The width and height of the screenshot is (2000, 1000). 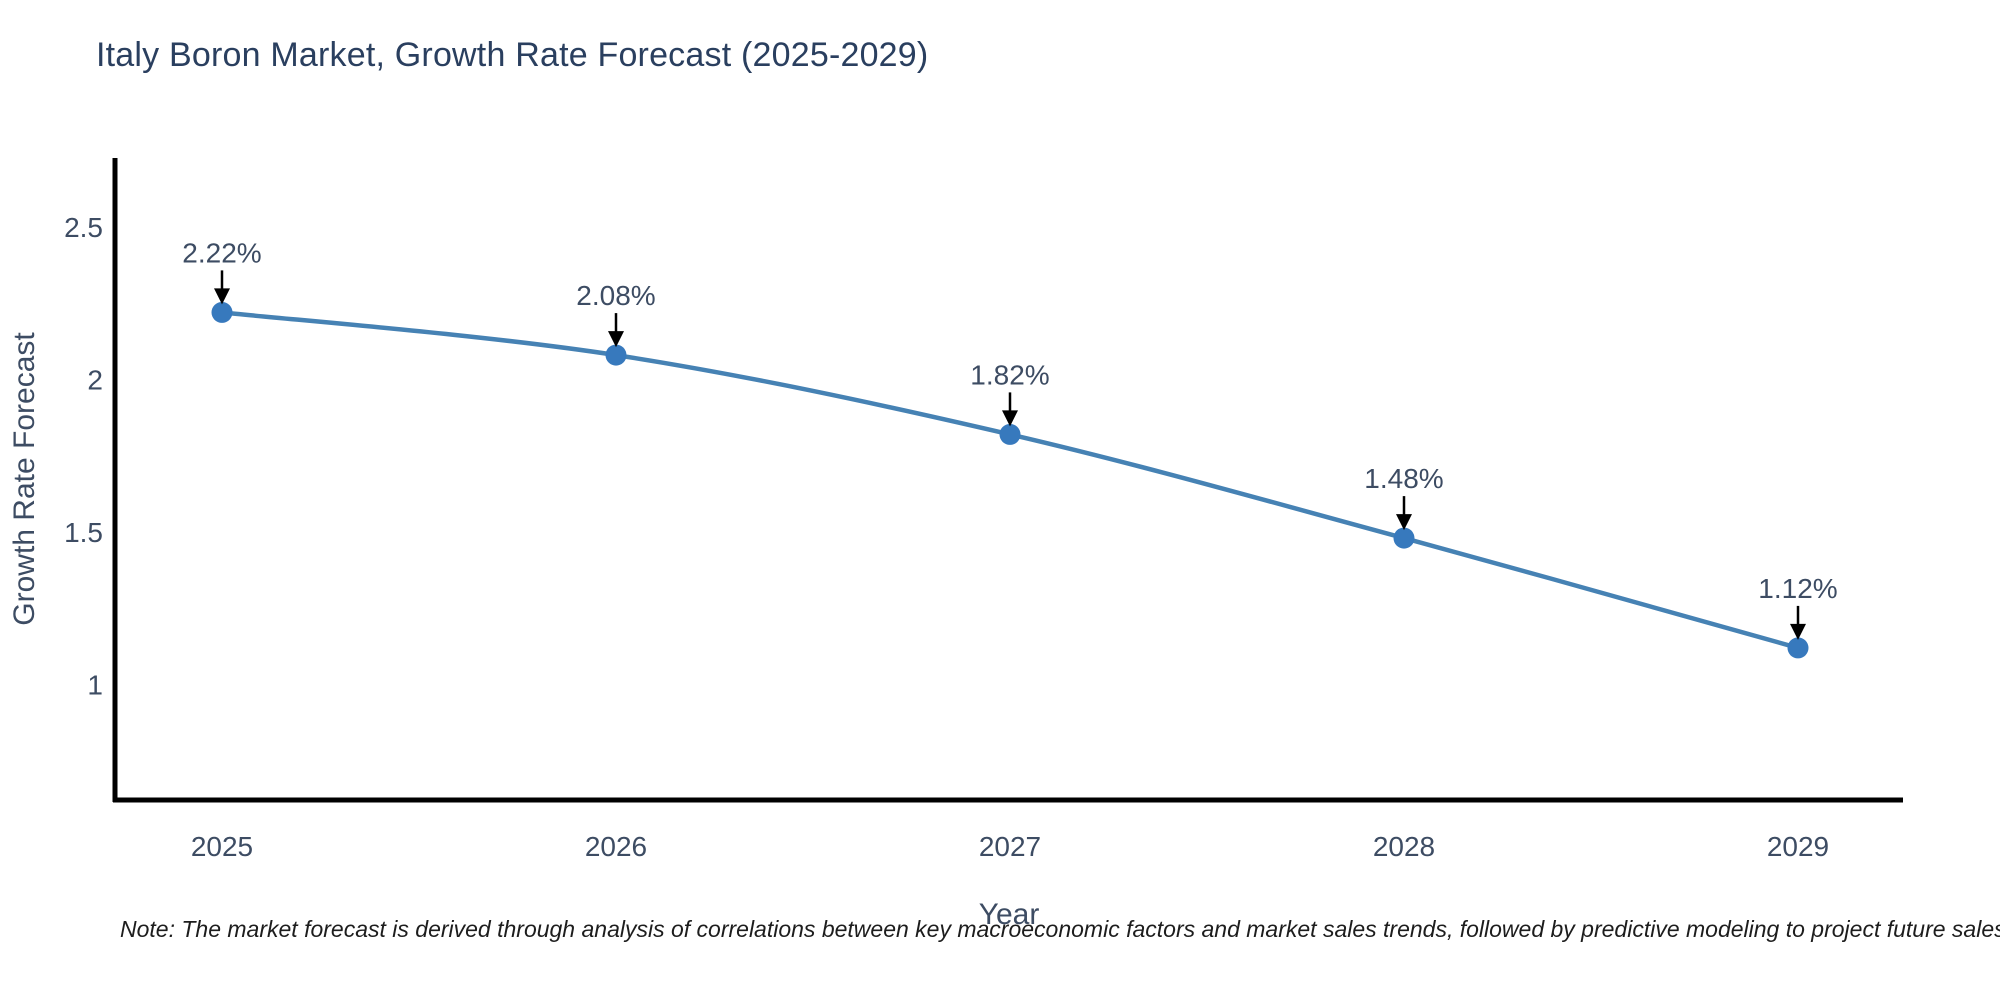 What do you see at coordinates (1009, 914) in the screenshot?
I see `x-axis-title: Year` at bounding box center [1009, 914].